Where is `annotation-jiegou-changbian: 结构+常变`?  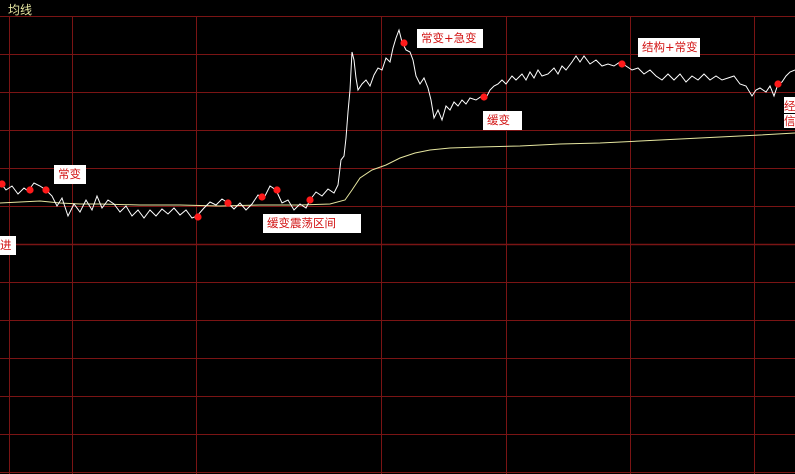 annotation-jiegou-changbian: 结构+常变 is located at coordinates (669, 47).